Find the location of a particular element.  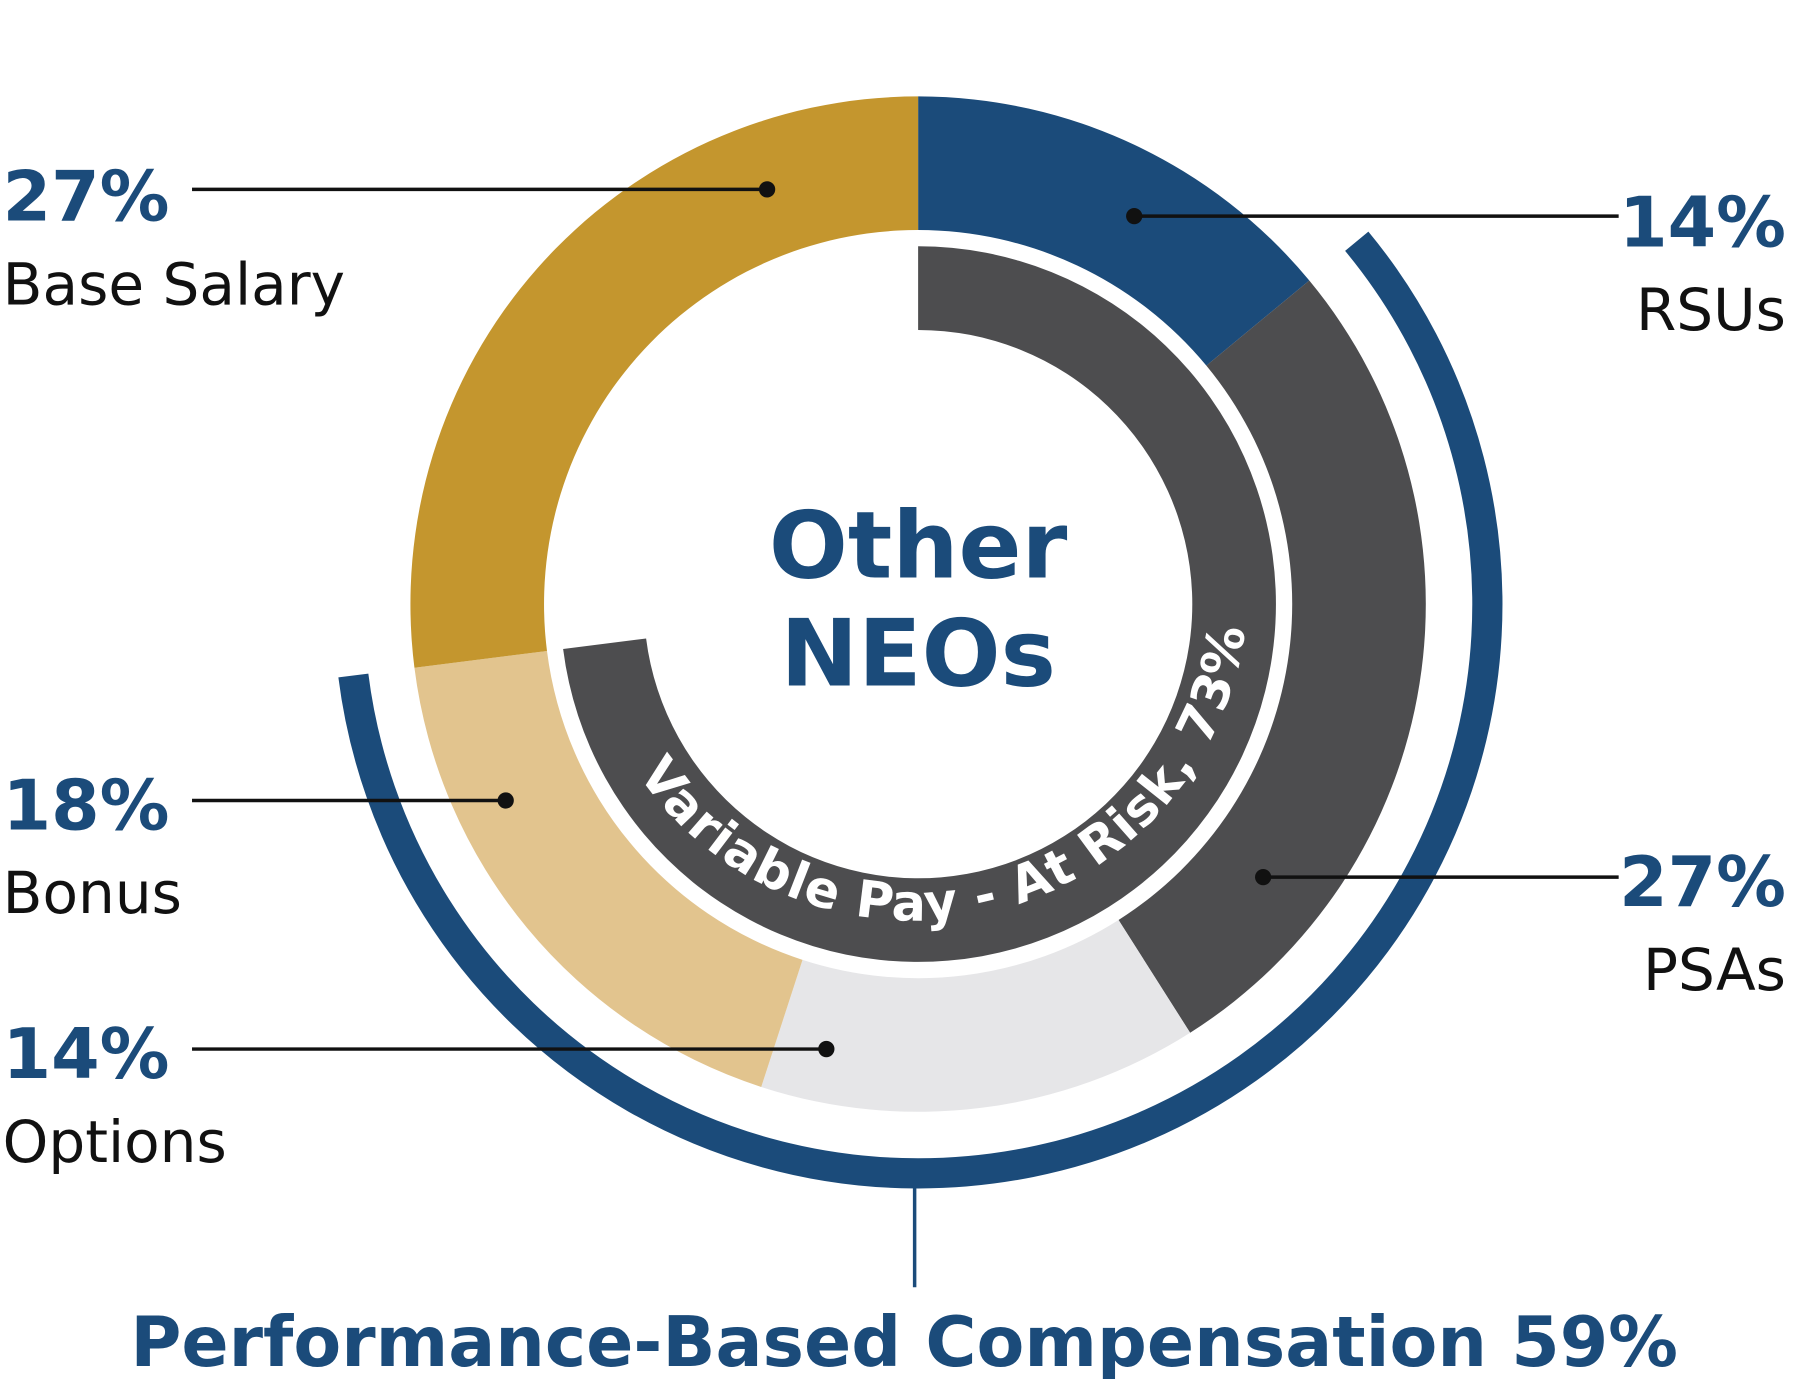

category-label: Options is located at coordinates (115, 1142).